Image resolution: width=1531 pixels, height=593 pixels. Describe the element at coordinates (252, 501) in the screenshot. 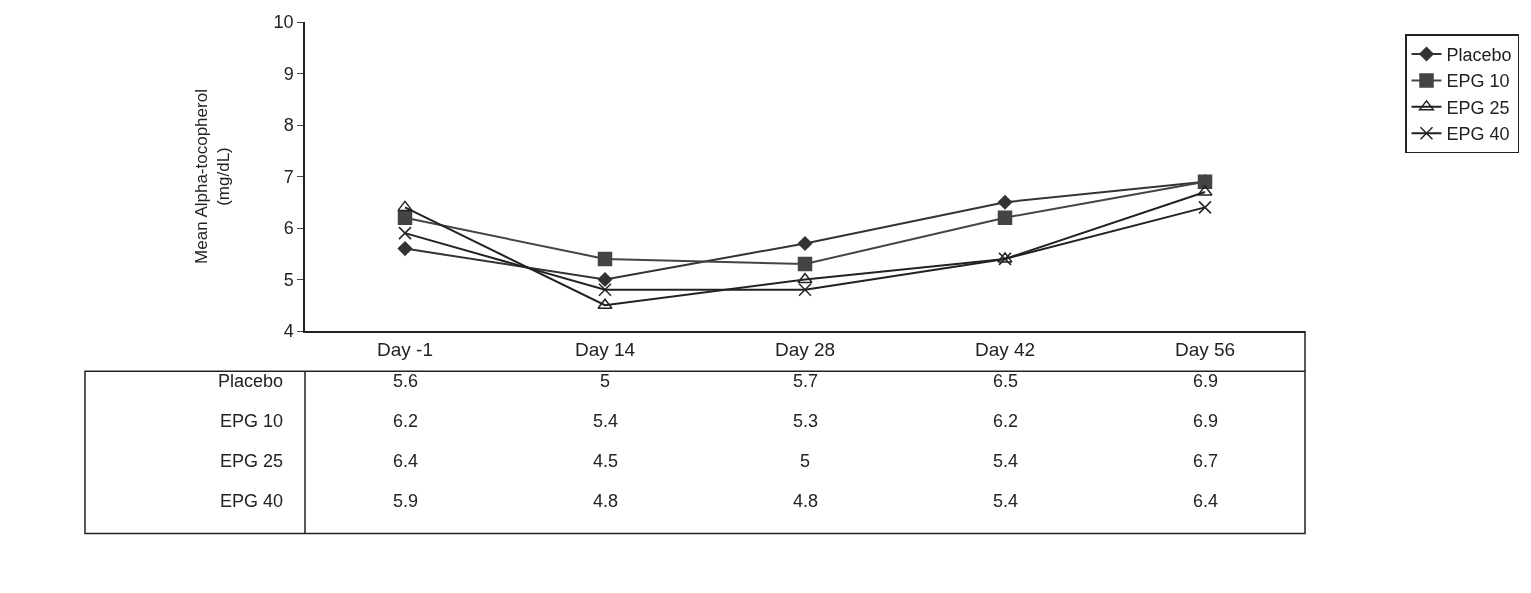

I see `text: EPG 40` at that location.